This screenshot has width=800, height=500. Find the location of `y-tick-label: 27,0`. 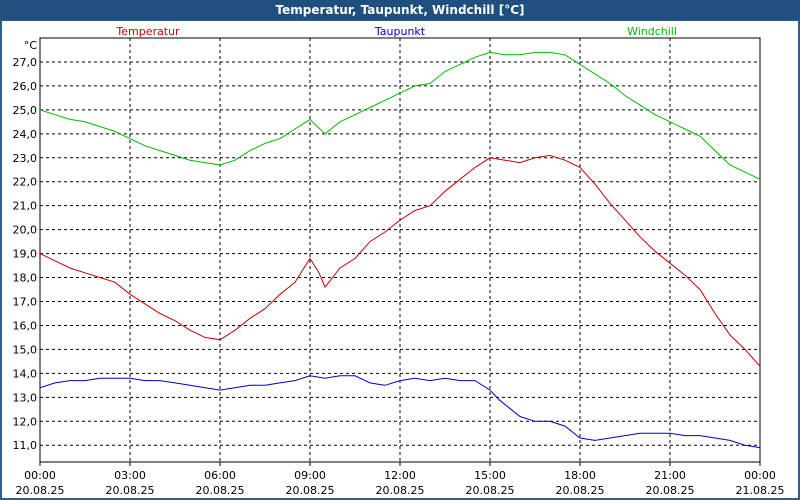

y-tick-label: 27,0 is located at coordinates (25, 62).